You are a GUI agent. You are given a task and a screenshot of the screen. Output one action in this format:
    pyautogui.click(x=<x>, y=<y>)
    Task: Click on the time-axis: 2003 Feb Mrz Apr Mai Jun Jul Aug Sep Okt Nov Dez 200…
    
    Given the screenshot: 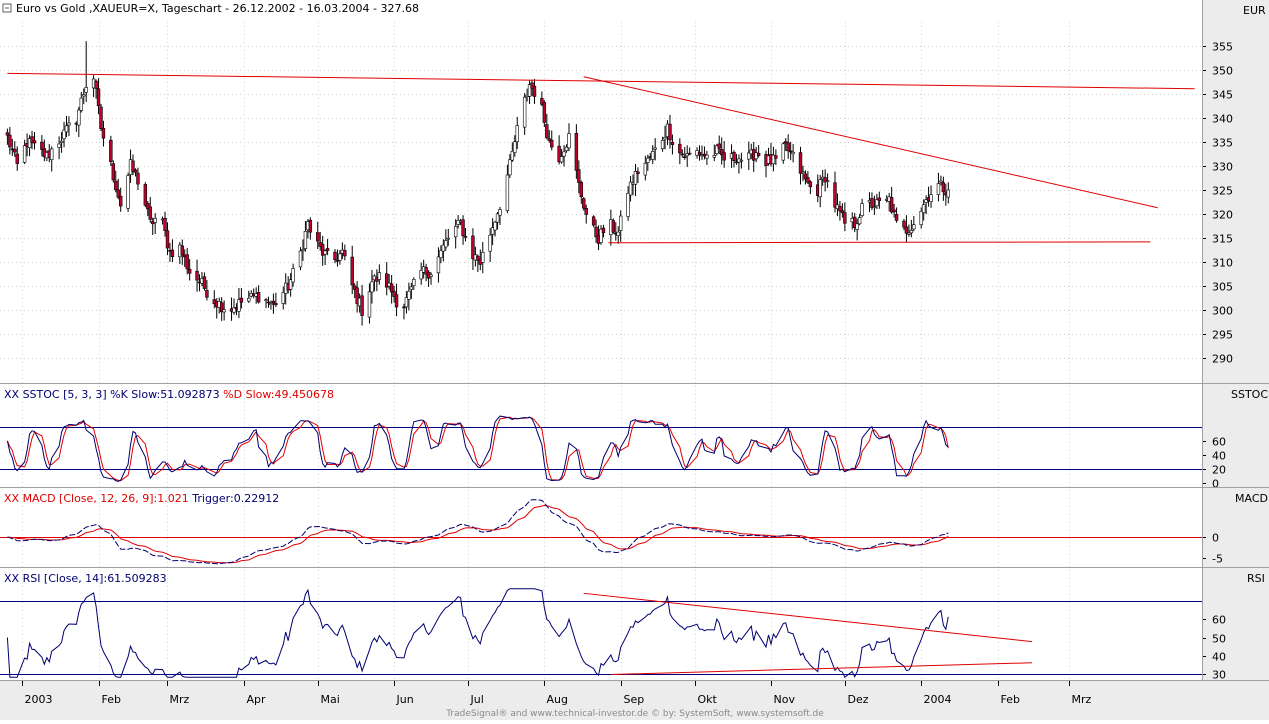 What is the action you would take?
    pyautogui.click(x=557, y=693)
    